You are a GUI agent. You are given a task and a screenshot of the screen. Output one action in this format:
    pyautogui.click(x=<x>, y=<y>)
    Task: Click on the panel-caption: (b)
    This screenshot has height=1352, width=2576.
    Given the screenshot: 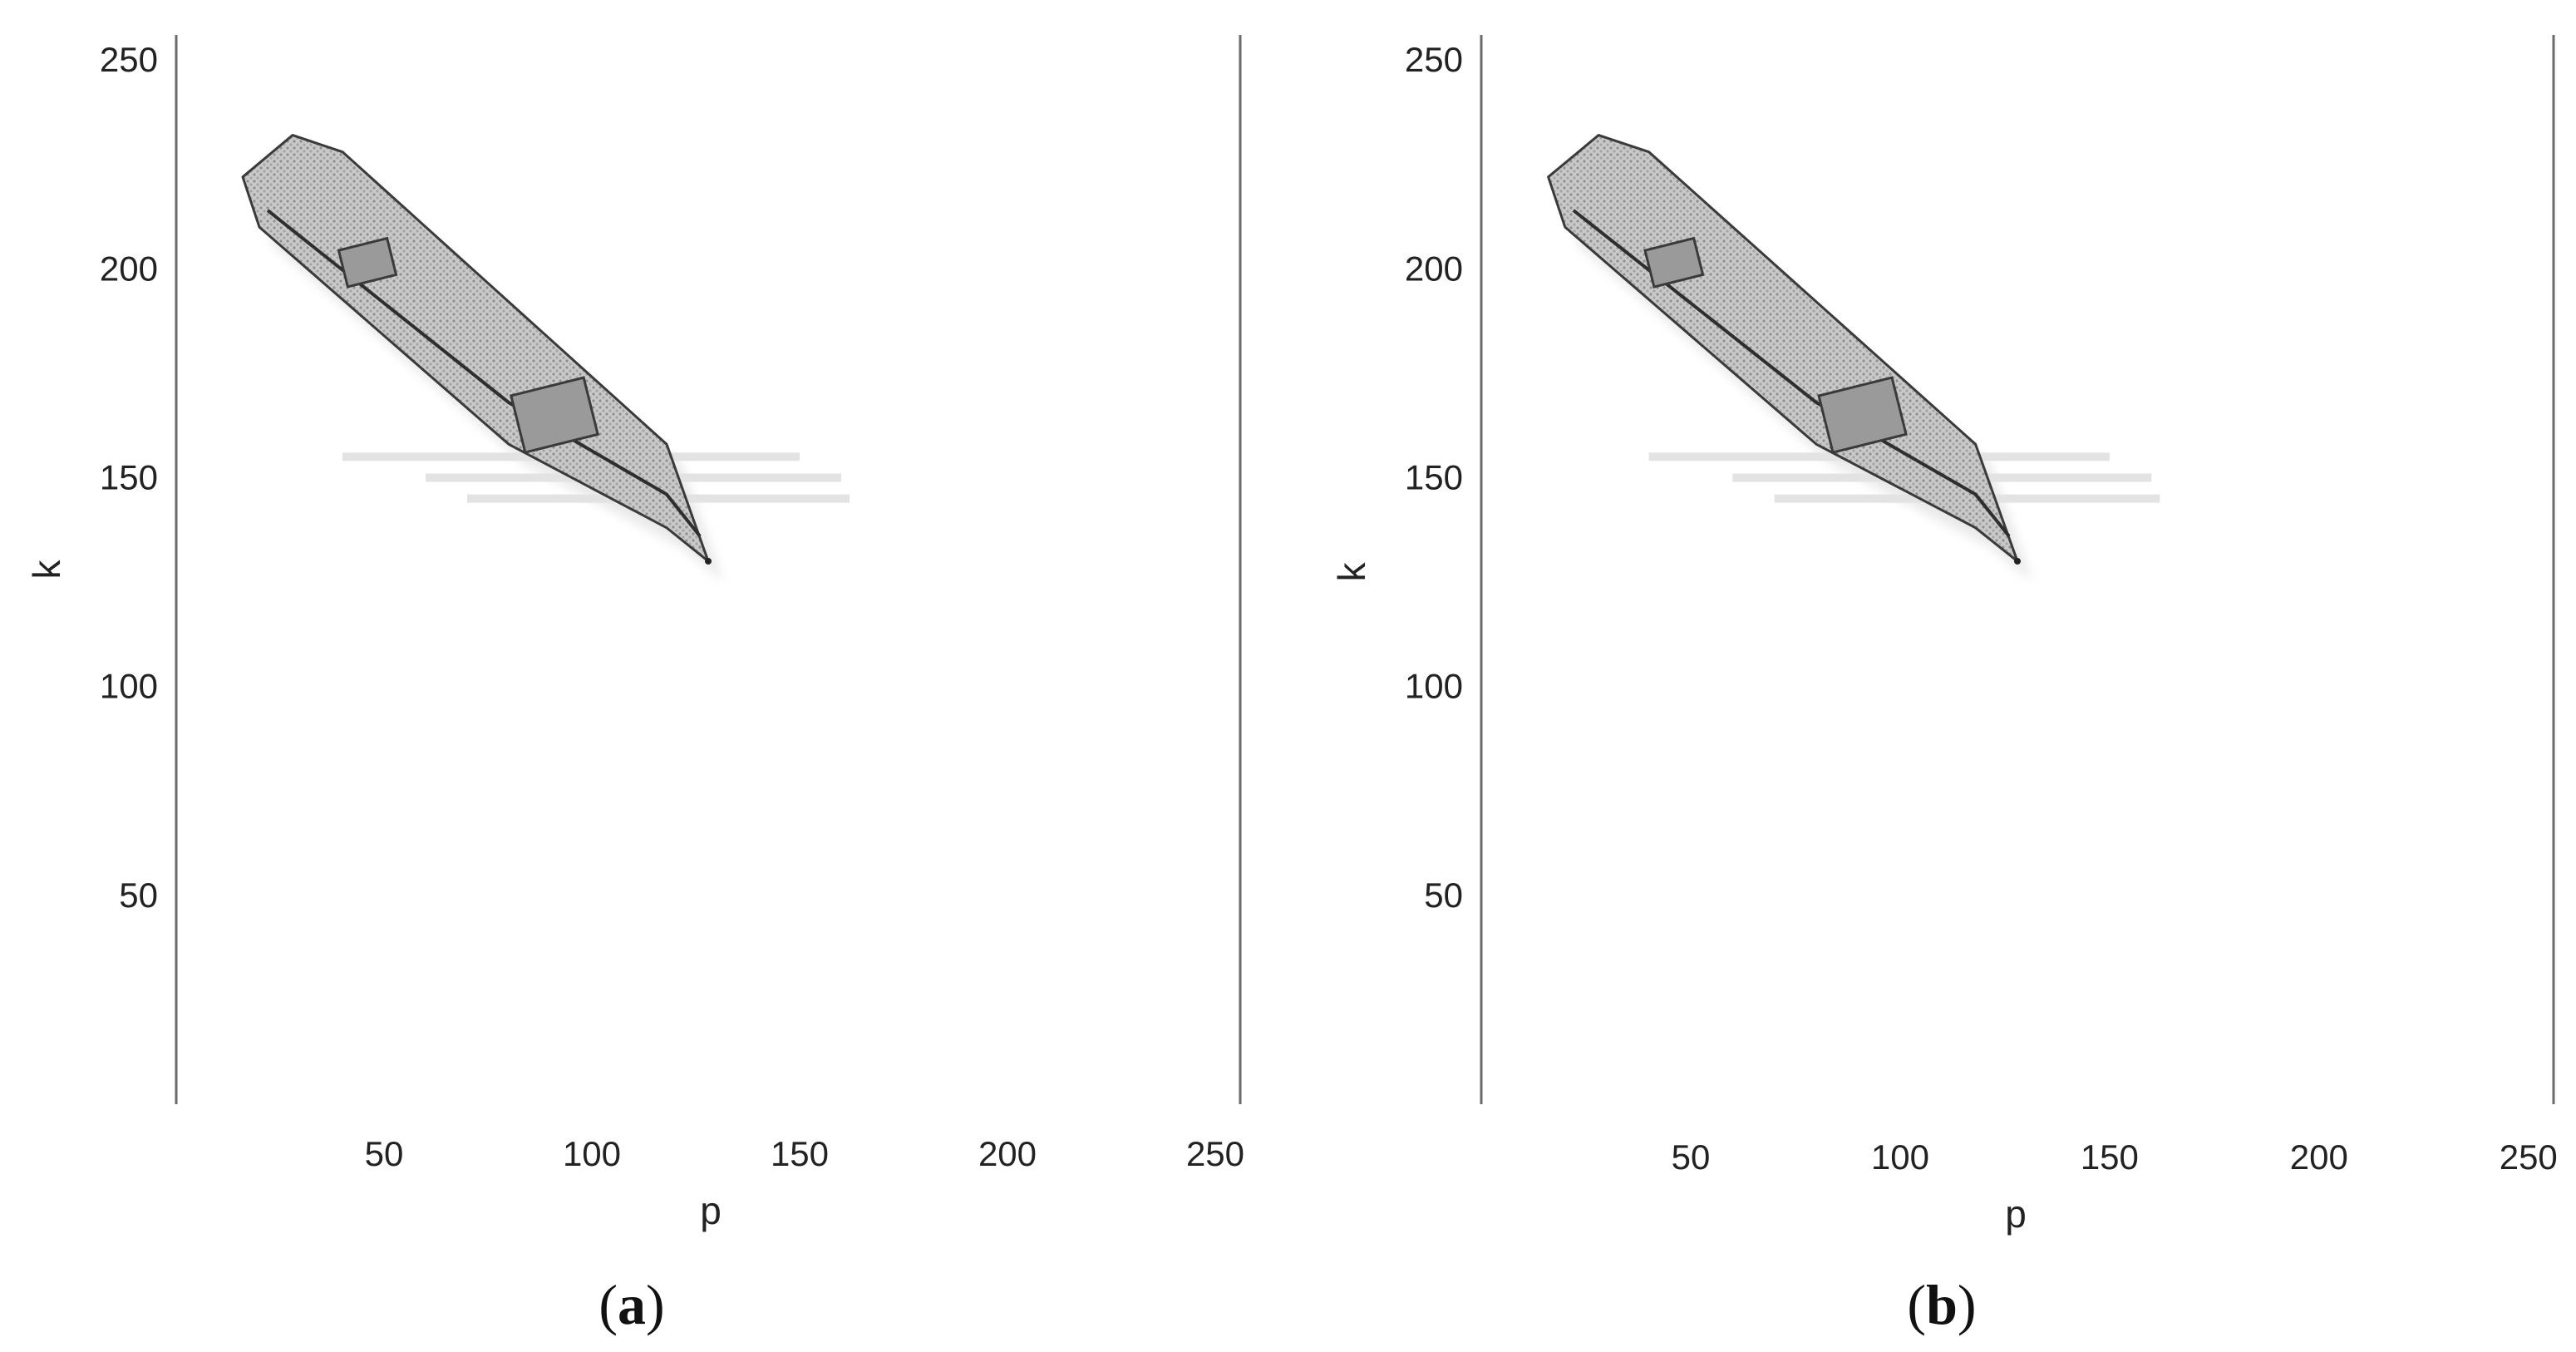 What is the action you would take?
    pyautogui.click(x=1941, y=1304)
    